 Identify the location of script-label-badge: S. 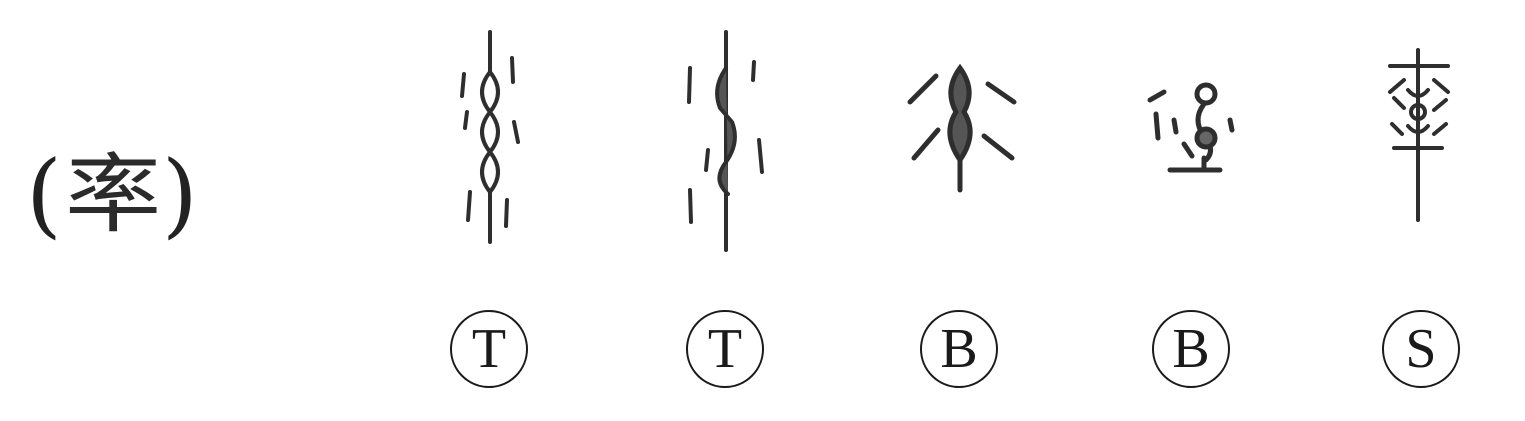
(1421, 349).